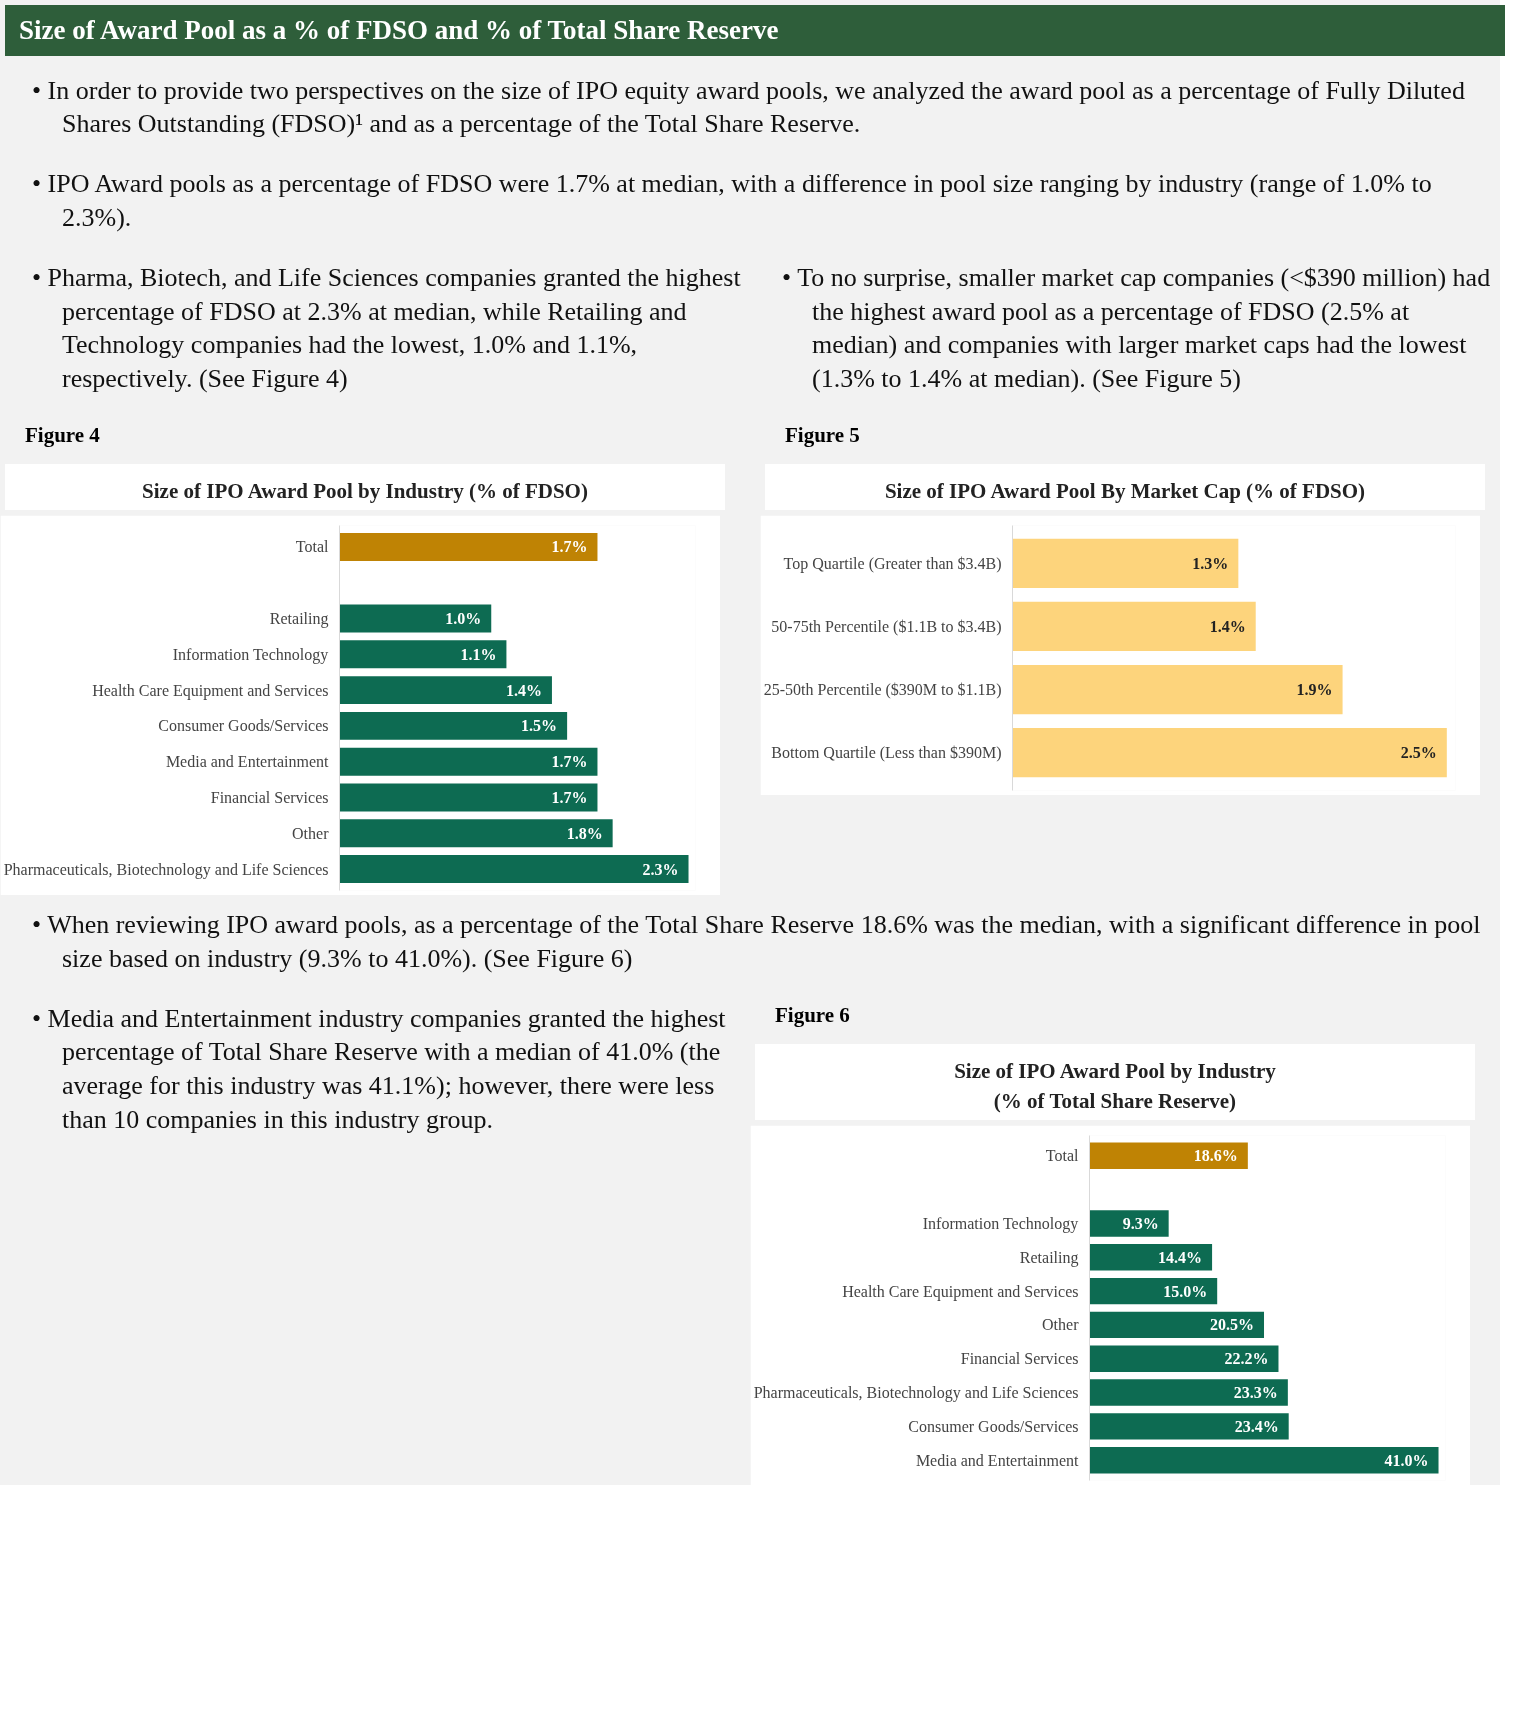 The height and width of the screenshot is (1725, 1516). What do you see at coordinates (1215, 1155) in the screenshot?
I see `data-label: 18.6%` at bounding box center [1215, 1155].